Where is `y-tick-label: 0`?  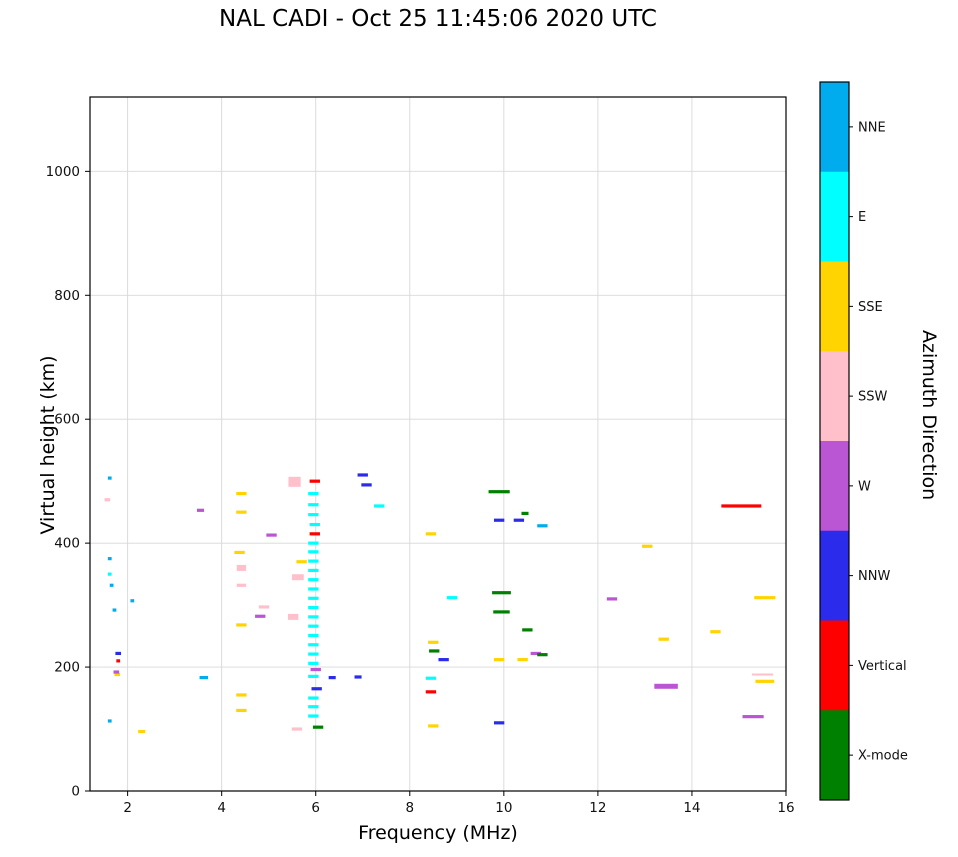
y-tick-label: 0 is located at coordinates (75, 792).